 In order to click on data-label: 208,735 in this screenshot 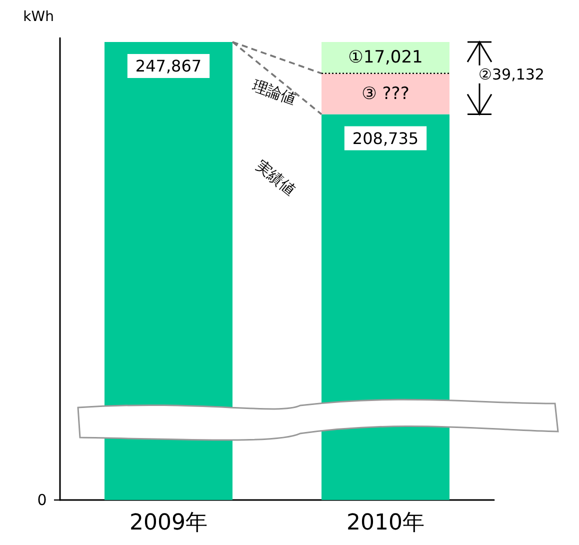, I will do `click(385, 138)`.